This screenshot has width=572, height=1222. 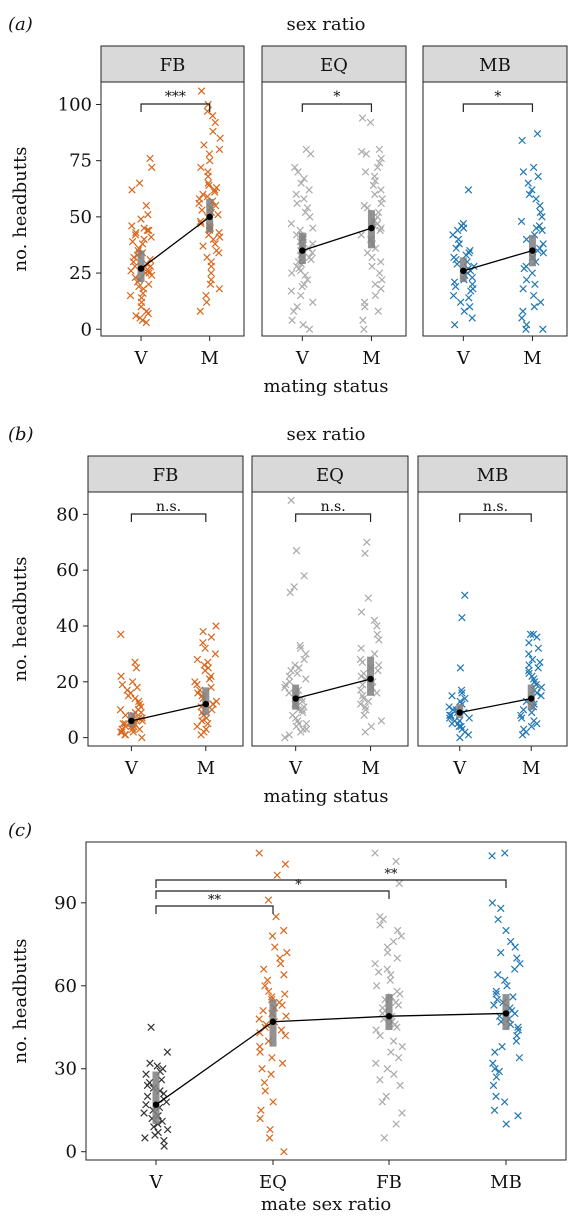 What do you see at coordinates (20, 830) in the screenshot?
I see `panel-label: (c)` at bounding box center [20, 830].